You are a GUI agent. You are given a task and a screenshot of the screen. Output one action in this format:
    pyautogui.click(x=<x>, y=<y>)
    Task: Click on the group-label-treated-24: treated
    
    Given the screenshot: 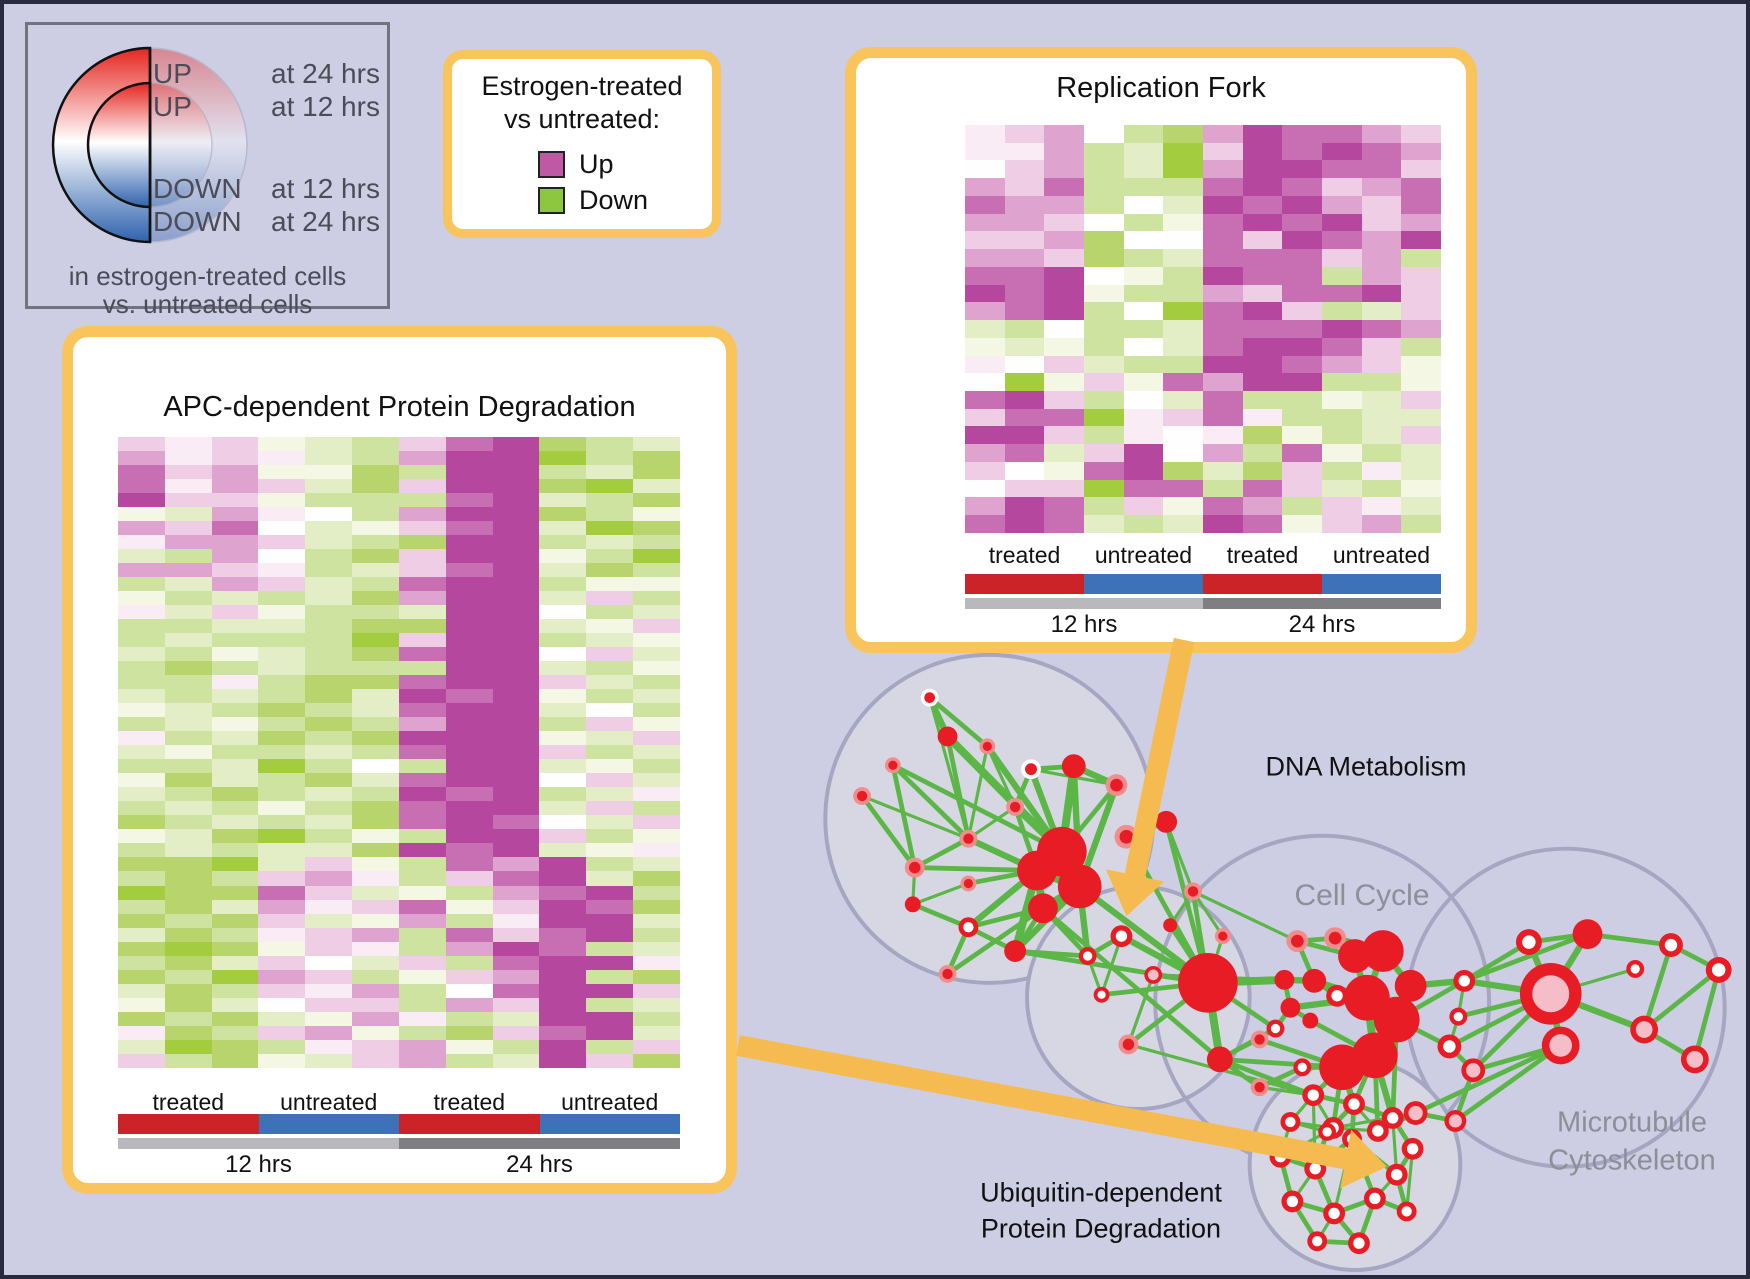 What is the action you would take?
    pyautogui.click(x=1262, y=555)
    